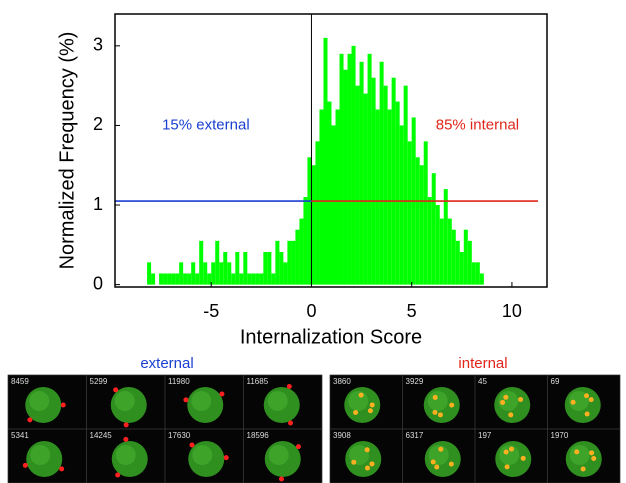  I want to click on x-tick-label: 0, so click(311, 311).